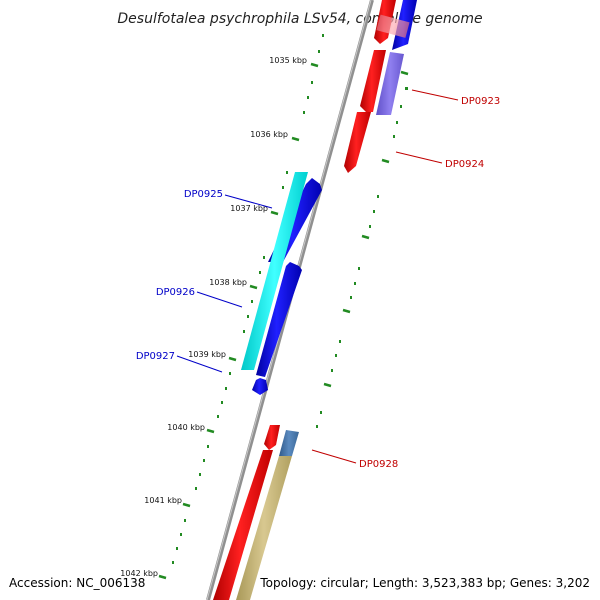  Describe the element at coordinates (393, 26) in the screenshot. I see `gene-feature-overlay` at that location.